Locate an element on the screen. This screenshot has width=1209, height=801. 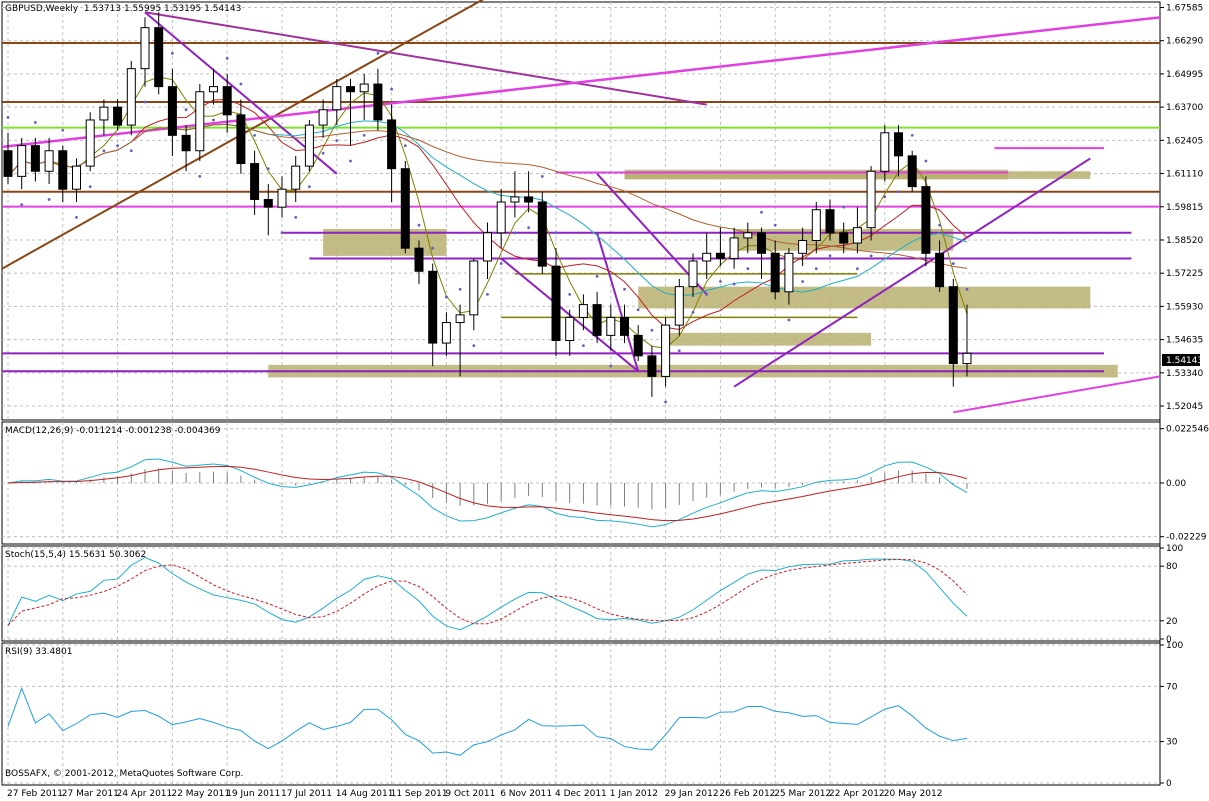
macd-plot is located at coordinates (487, 493).